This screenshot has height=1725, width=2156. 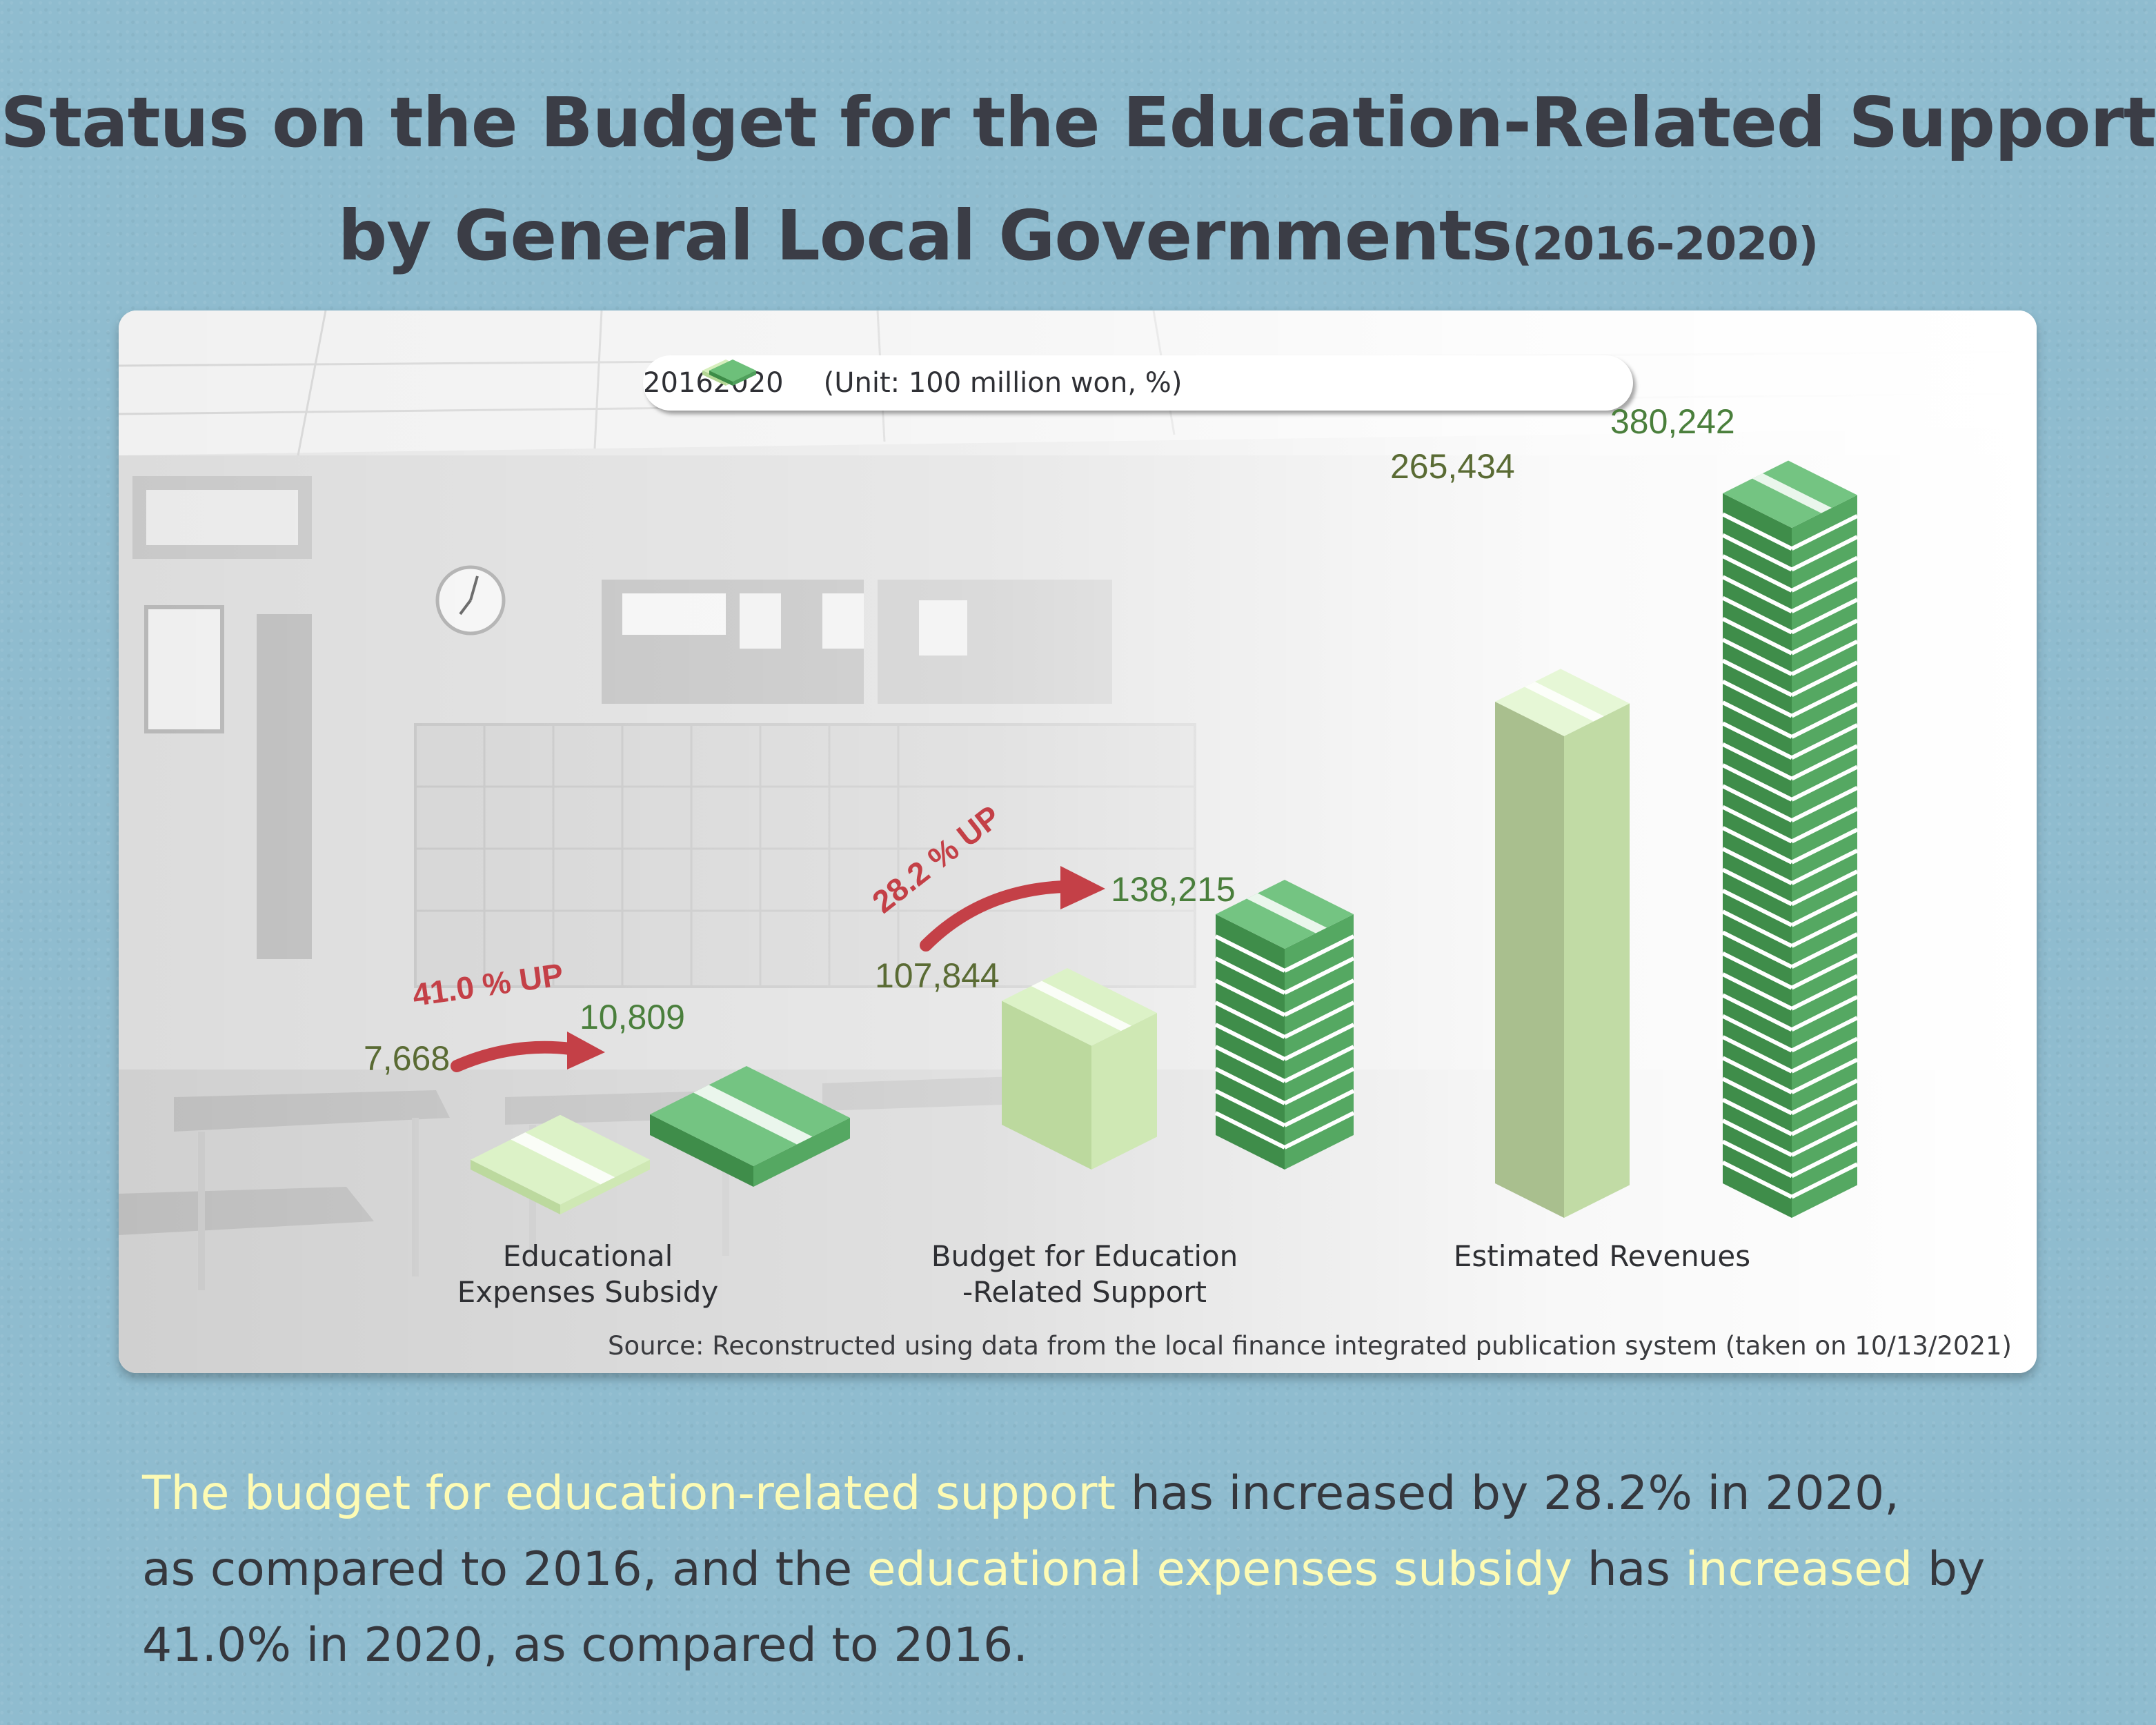 I want to click on category-label-subsidy-line1: Educational, so click(x=587, y=1256).